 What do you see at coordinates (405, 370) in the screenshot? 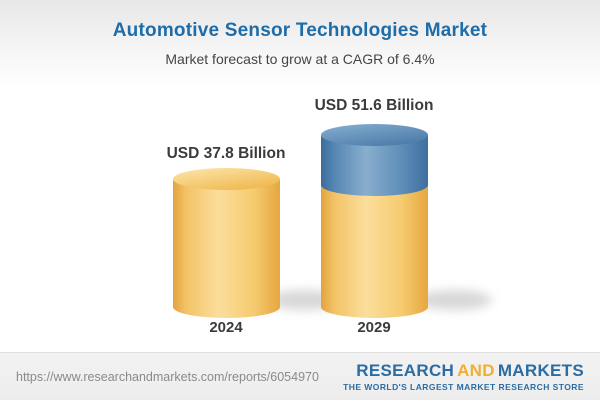
I see `logo-word-research: RESEARCH` at bounding box center [405, 370].